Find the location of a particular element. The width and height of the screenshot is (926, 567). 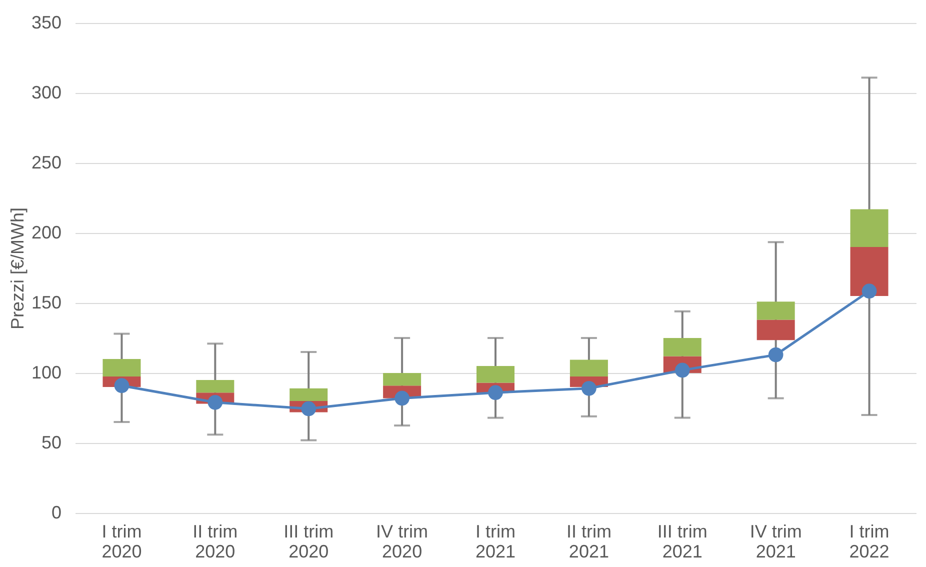

x-tick-label: III trim 2020 is located at coordinates (309, 542).